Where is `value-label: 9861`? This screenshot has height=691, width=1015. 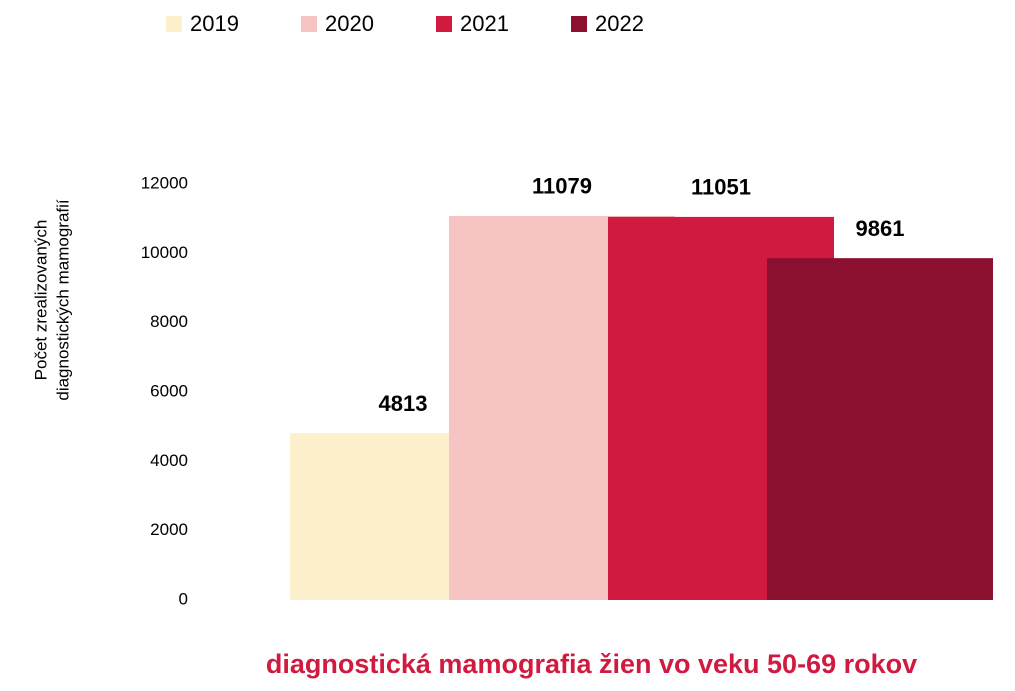
value-label: 9861 is located at coordinates (880, 228).